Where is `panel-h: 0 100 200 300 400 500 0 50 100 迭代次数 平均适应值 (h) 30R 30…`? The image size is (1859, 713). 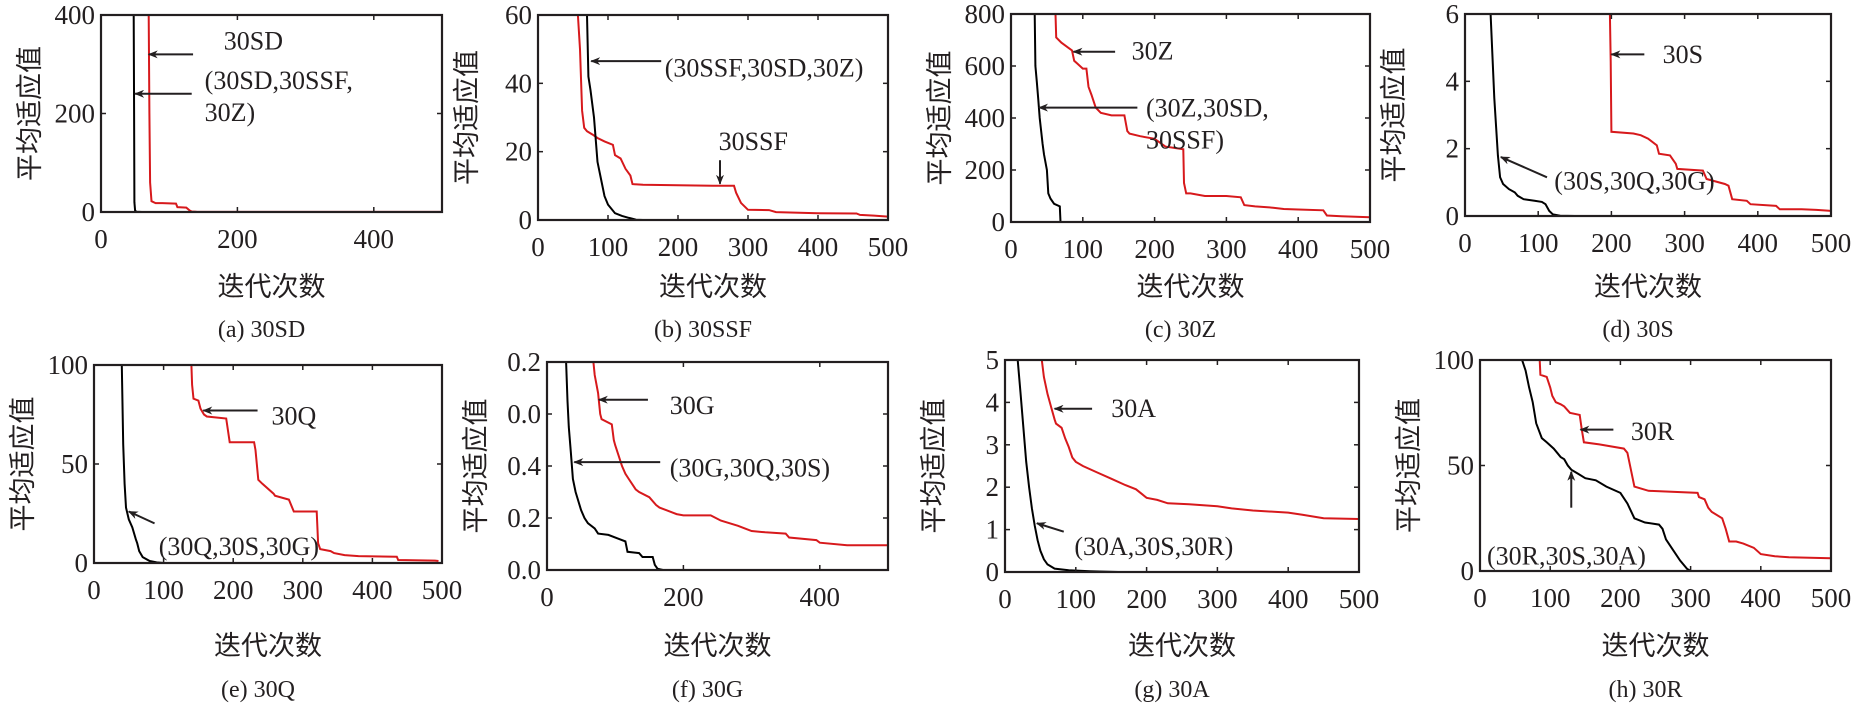
panel-h: 0 100 200 300 400 500 0 50 100 迭代次数 平均适应值 (h) 30R 30… is located at coordinates (1622, 524).